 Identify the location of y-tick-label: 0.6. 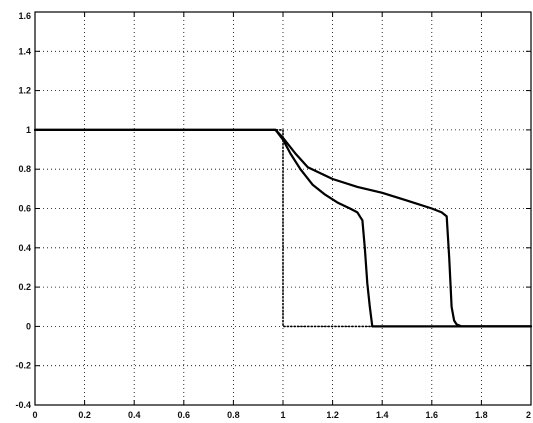
(24, 209).